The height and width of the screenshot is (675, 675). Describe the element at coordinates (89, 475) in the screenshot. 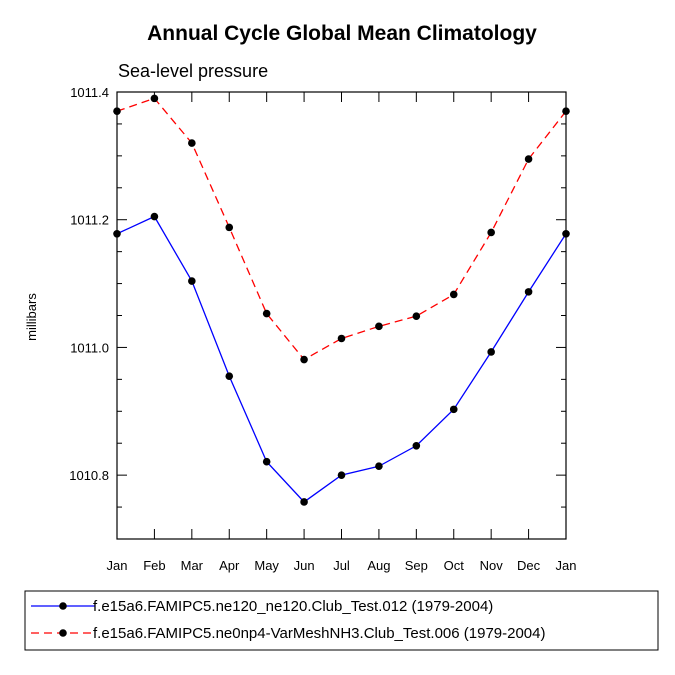

I see `y-tick-label: 1010.8` at that location.